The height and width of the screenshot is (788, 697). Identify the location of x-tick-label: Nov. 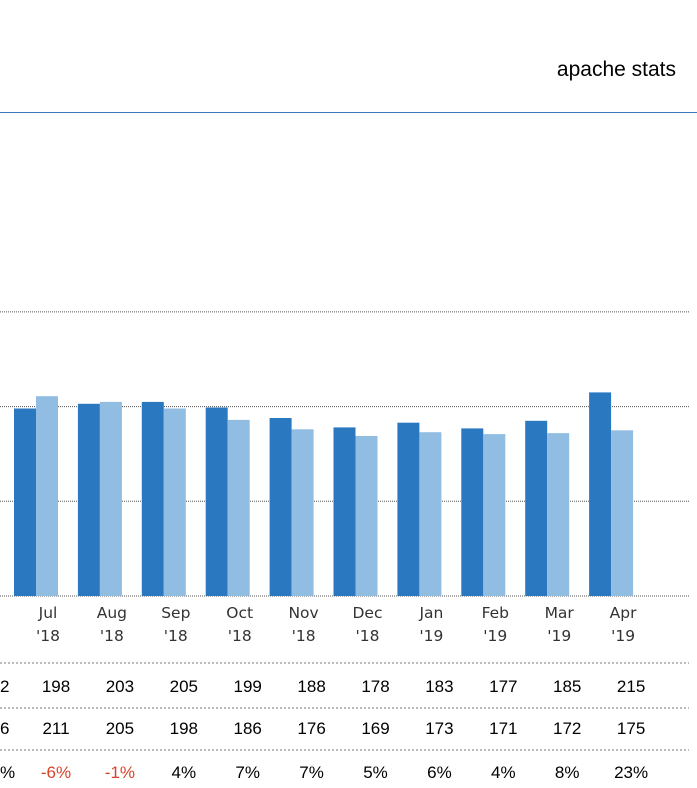
(303, 613).